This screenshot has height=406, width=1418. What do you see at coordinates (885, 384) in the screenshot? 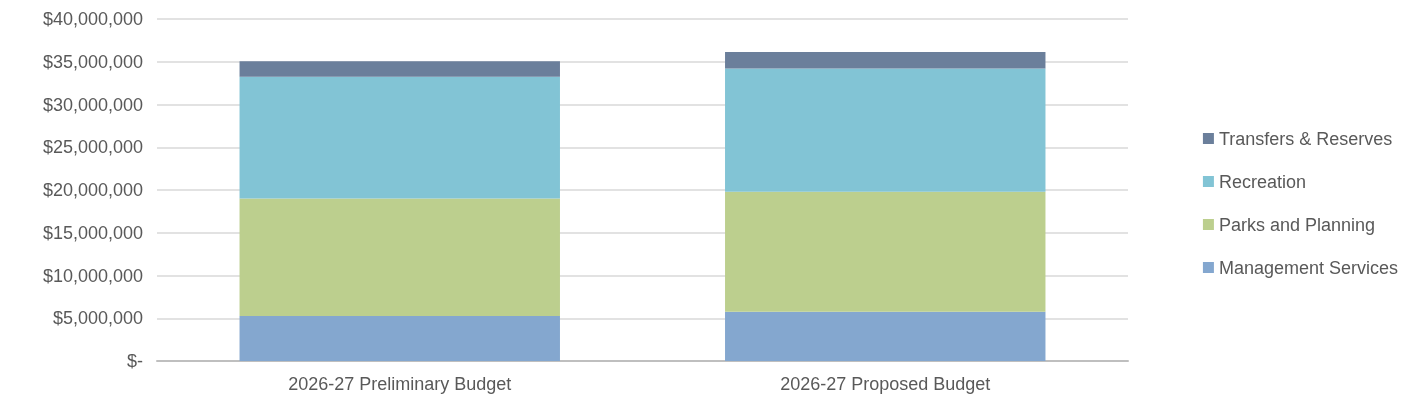
I see `x-tick-label: 2026-27 Proposed Budget` at bounding box center [885, 384].